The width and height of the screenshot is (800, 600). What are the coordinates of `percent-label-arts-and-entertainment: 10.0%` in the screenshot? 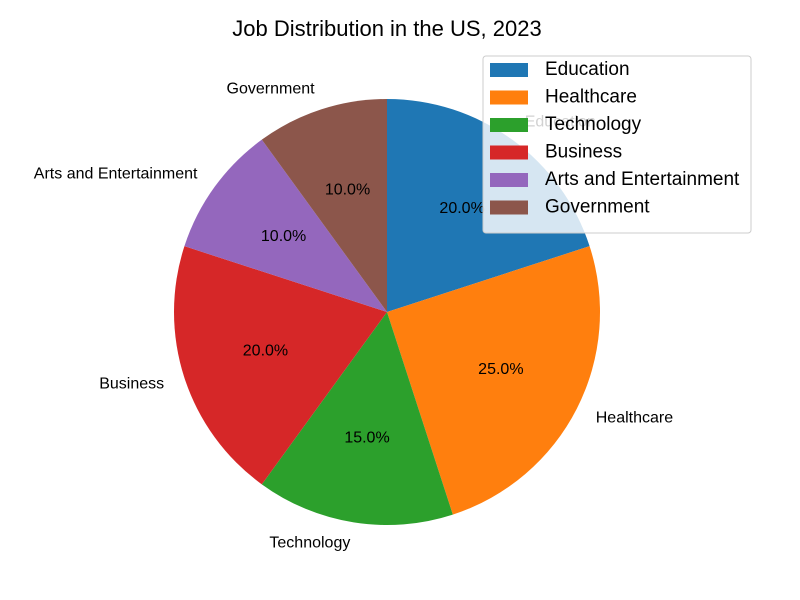 It's located at (283, 236).